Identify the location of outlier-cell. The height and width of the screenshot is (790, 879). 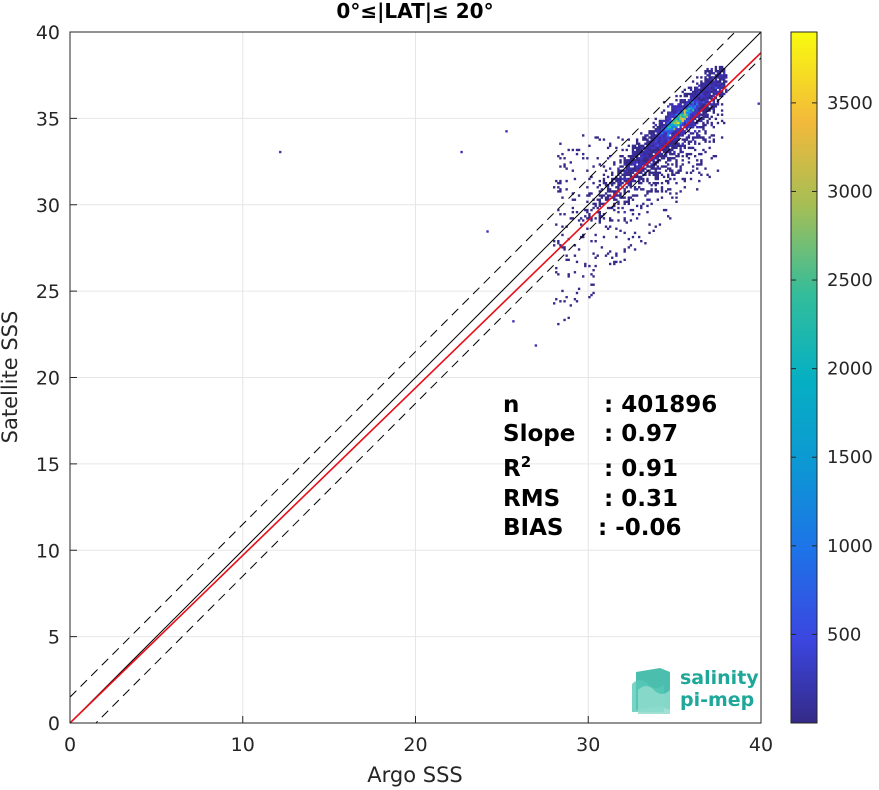
(461, 152).